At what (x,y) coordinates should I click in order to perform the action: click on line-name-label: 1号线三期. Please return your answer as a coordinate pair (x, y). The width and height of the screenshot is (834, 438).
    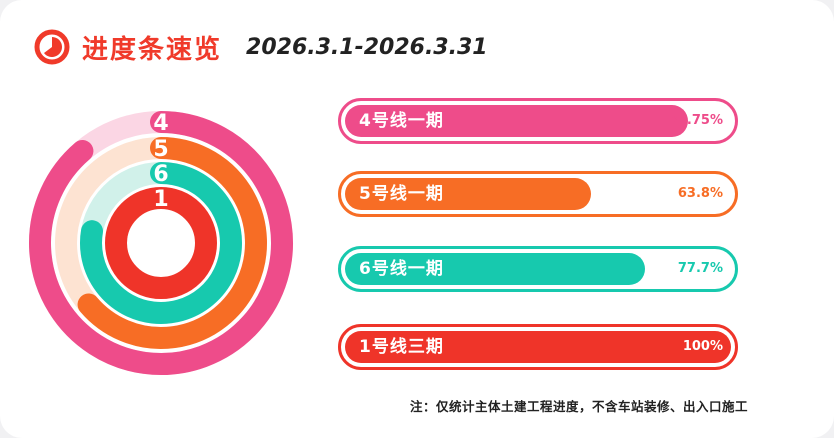
    Looking at the image, I should click on (401, 347).